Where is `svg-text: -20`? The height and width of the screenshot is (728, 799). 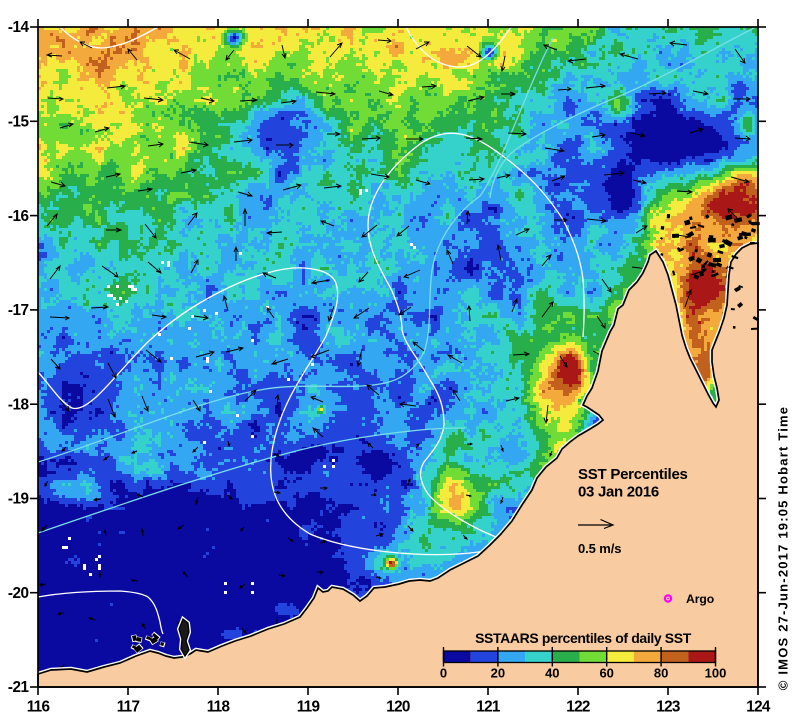 svg-text: -20 is located at coordinates (18, 593).